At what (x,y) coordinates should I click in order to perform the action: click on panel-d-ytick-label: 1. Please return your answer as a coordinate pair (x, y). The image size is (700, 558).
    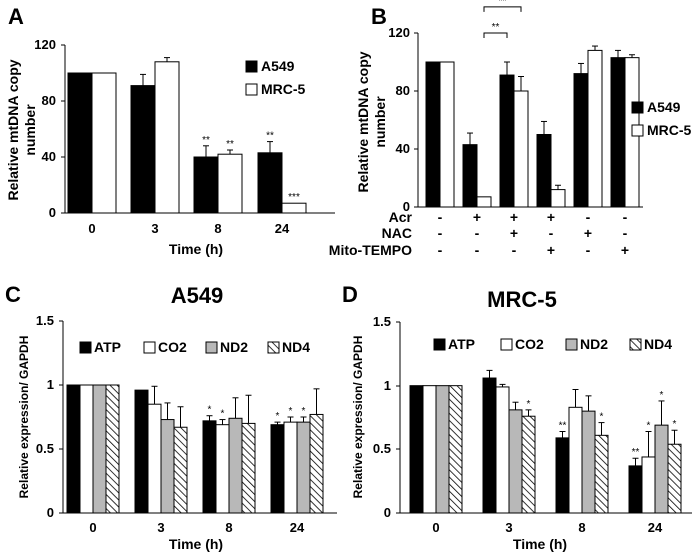
    Looking at the image, I should click on (387, 385).